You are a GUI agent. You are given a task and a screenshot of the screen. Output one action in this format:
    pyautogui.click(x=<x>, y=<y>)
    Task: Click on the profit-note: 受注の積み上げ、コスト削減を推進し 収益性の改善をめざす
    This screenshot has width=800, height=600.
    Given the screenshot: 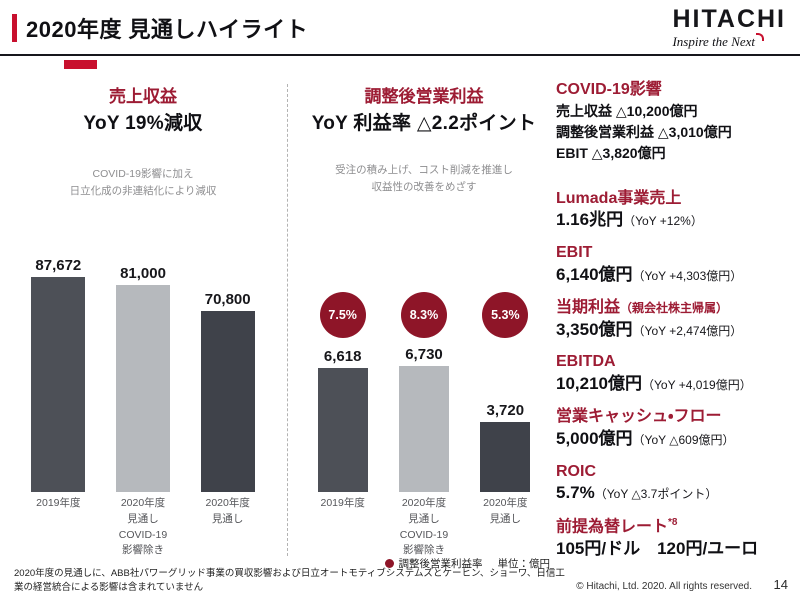 What is the action you would take?
    pyautogui.click(x=424, y=178)
    